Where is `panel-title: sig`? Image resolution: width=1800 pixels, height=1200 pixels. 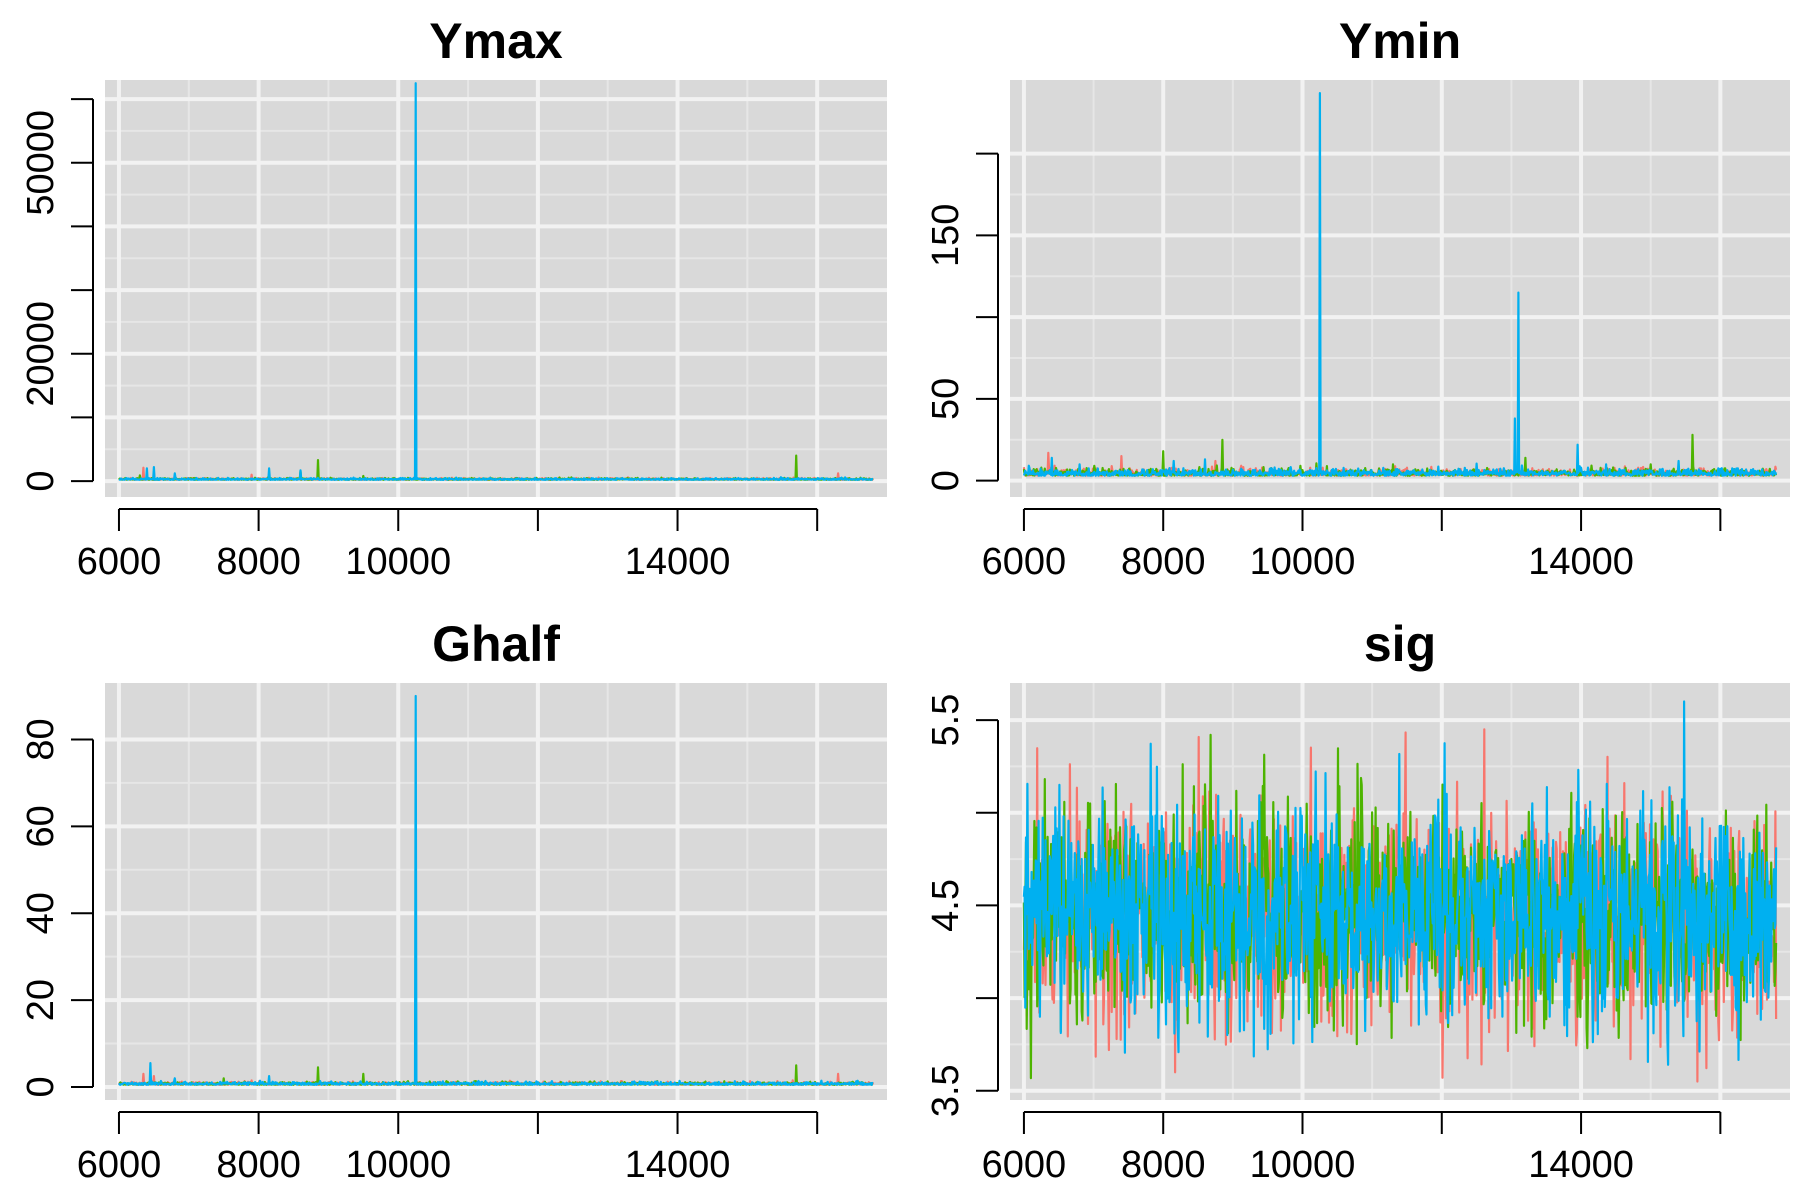
panel-title: sig is located at coordinates (1400, 644).